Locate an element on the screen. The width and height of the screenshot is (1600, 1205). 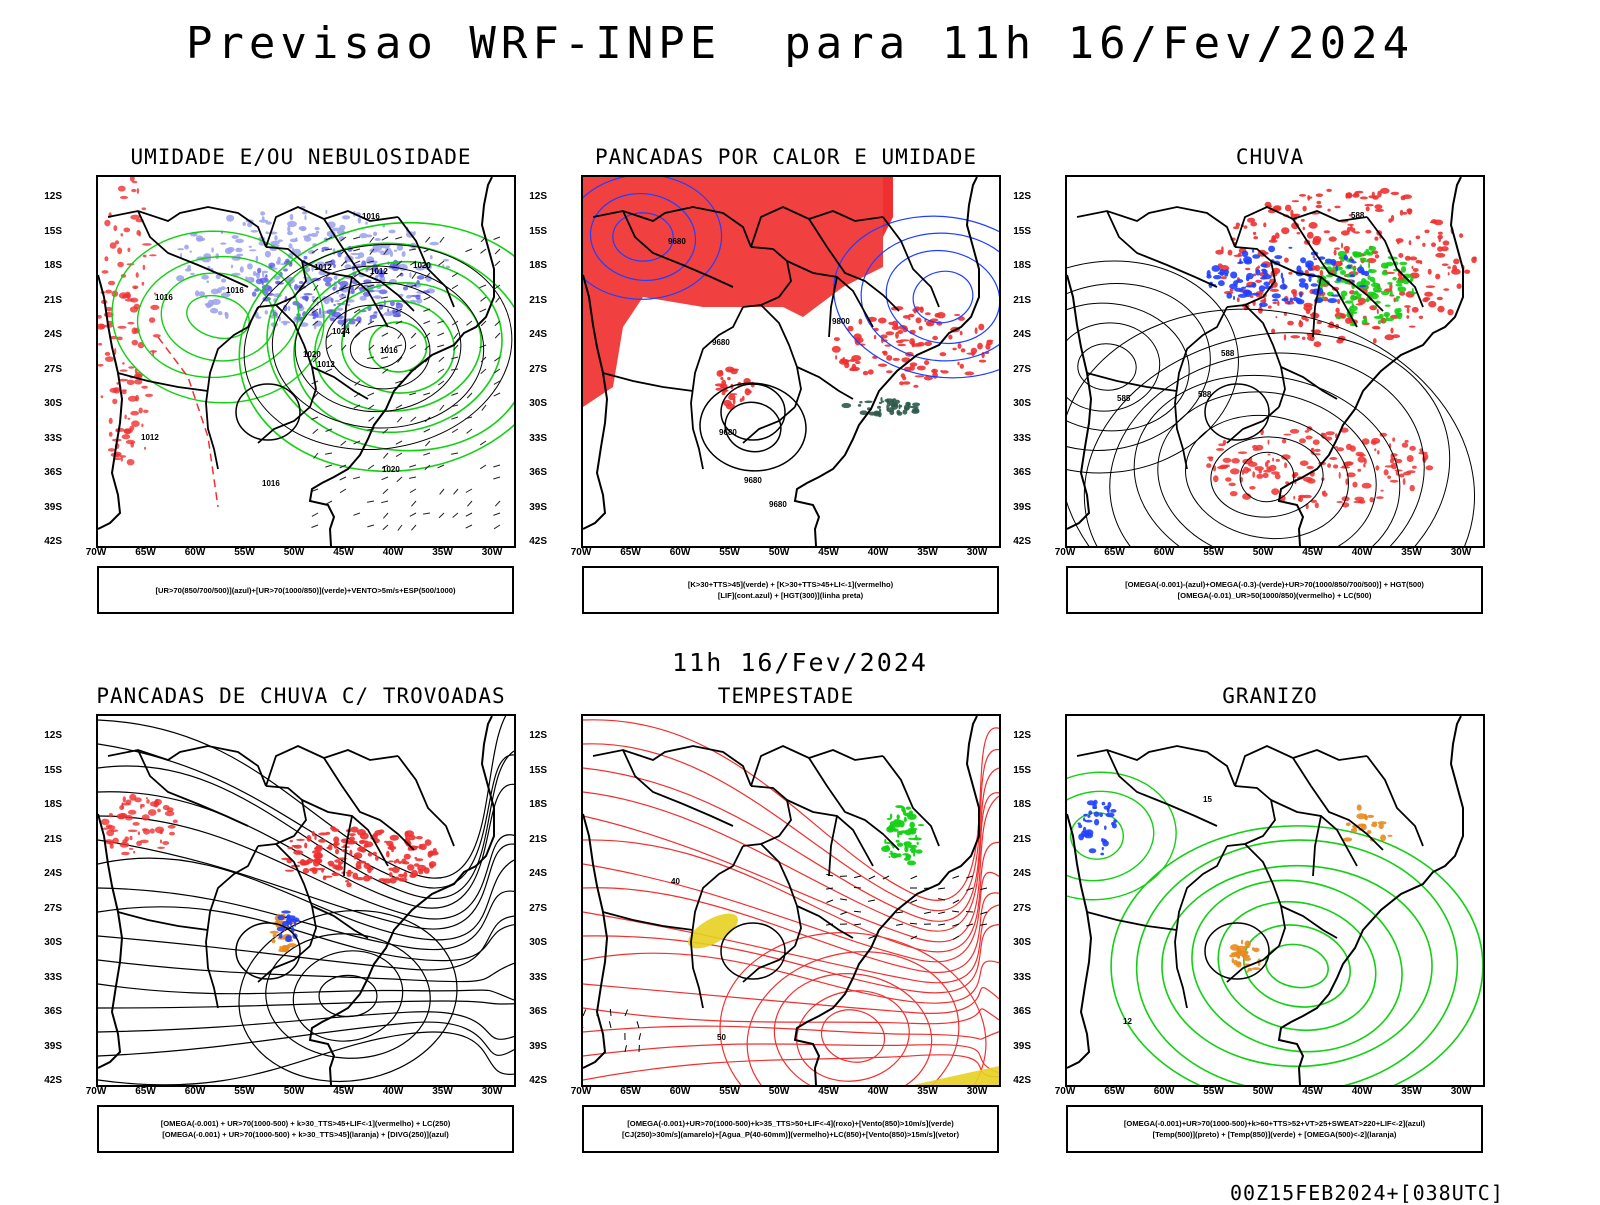
contour-label: 1020 is located at coordinates (312, 354).